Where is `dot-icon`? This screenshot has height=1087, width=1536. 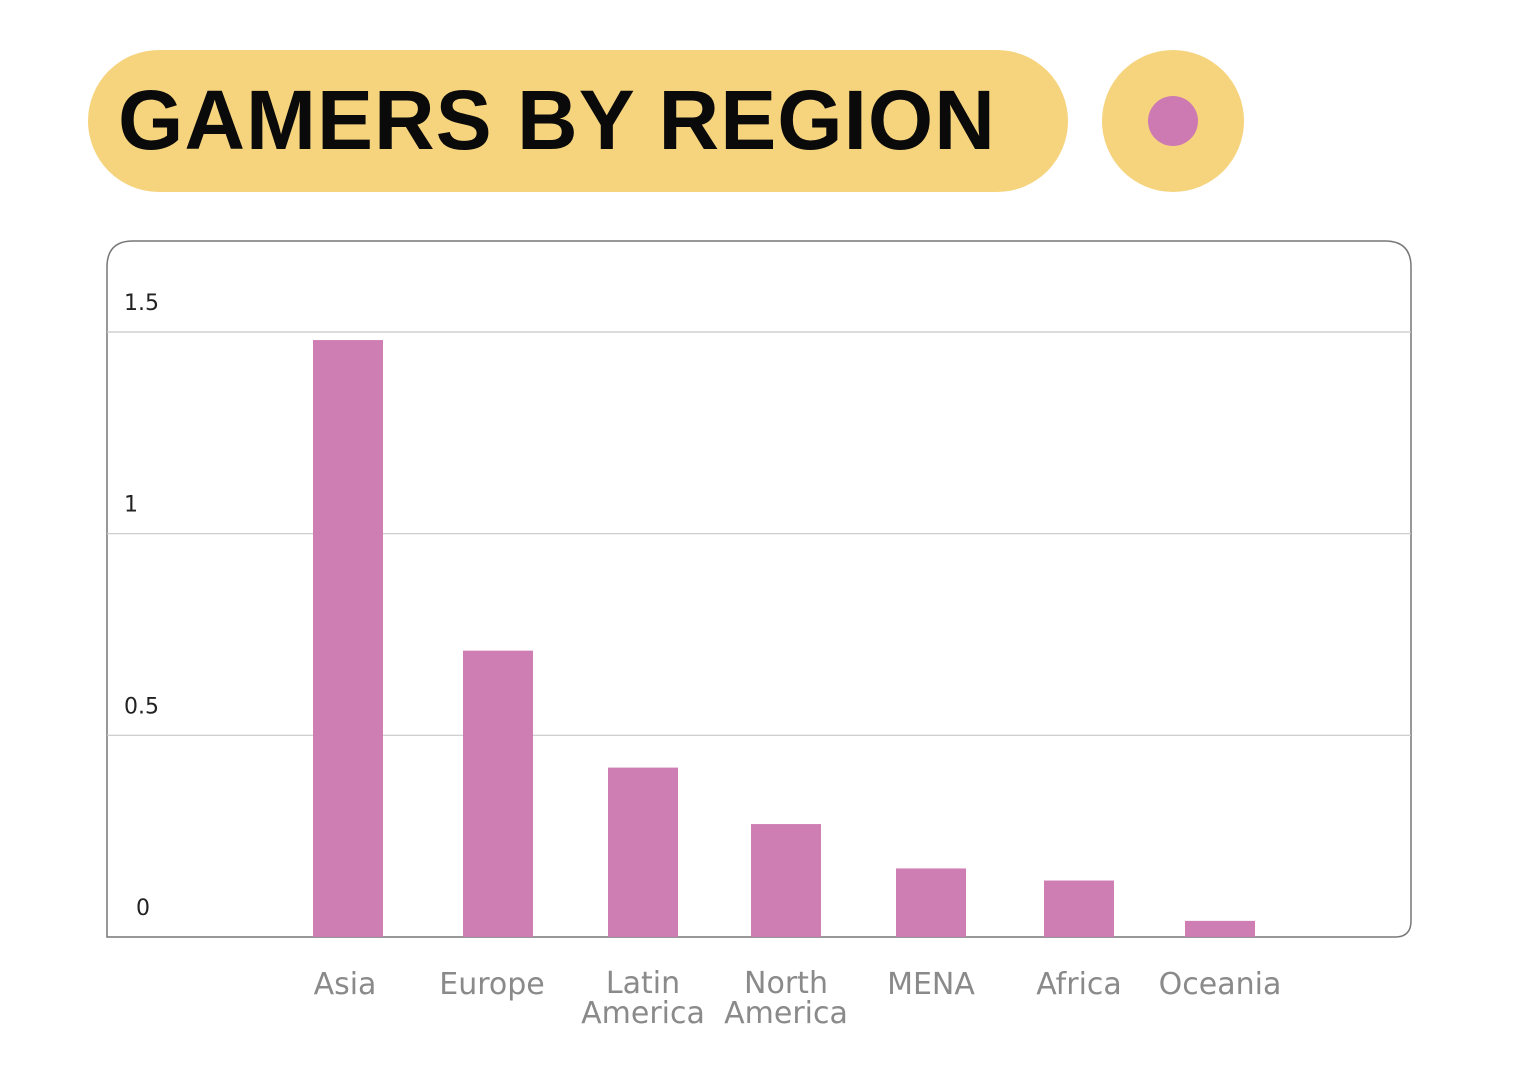 dot-icon is located at coordinates (1173, 121).